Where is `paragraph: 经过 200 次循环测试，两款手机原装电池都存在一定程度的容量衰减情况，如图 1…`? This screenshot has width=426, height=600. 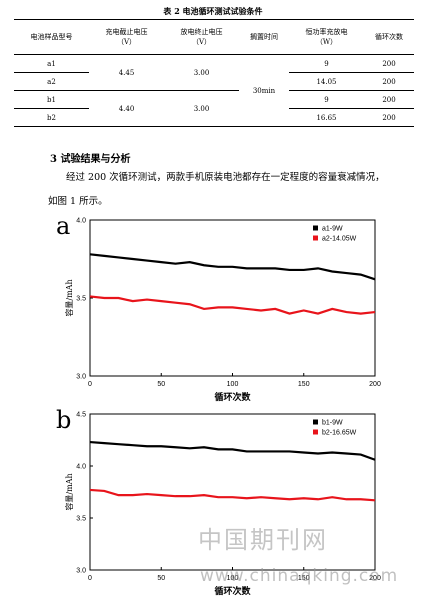
paragraph: 经过 200 次循环测试，两款手机原装电池都存在一定程度的容量衰减情况，如图 1… is located at coordinates (216, 189).